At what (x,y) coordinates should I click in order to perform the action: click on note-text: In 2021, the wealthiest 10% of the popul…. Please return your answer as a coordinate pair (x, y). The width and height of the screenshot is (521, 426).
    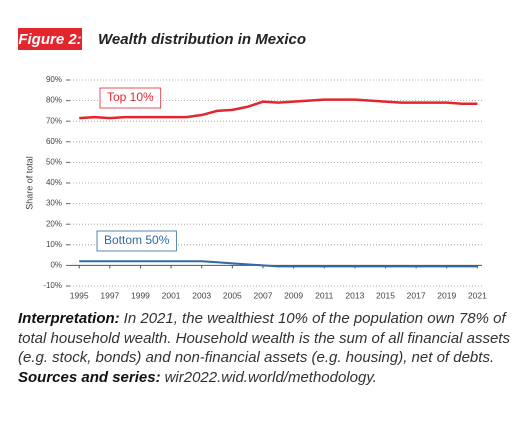
    Looking at the image, I should click on (264, 338).